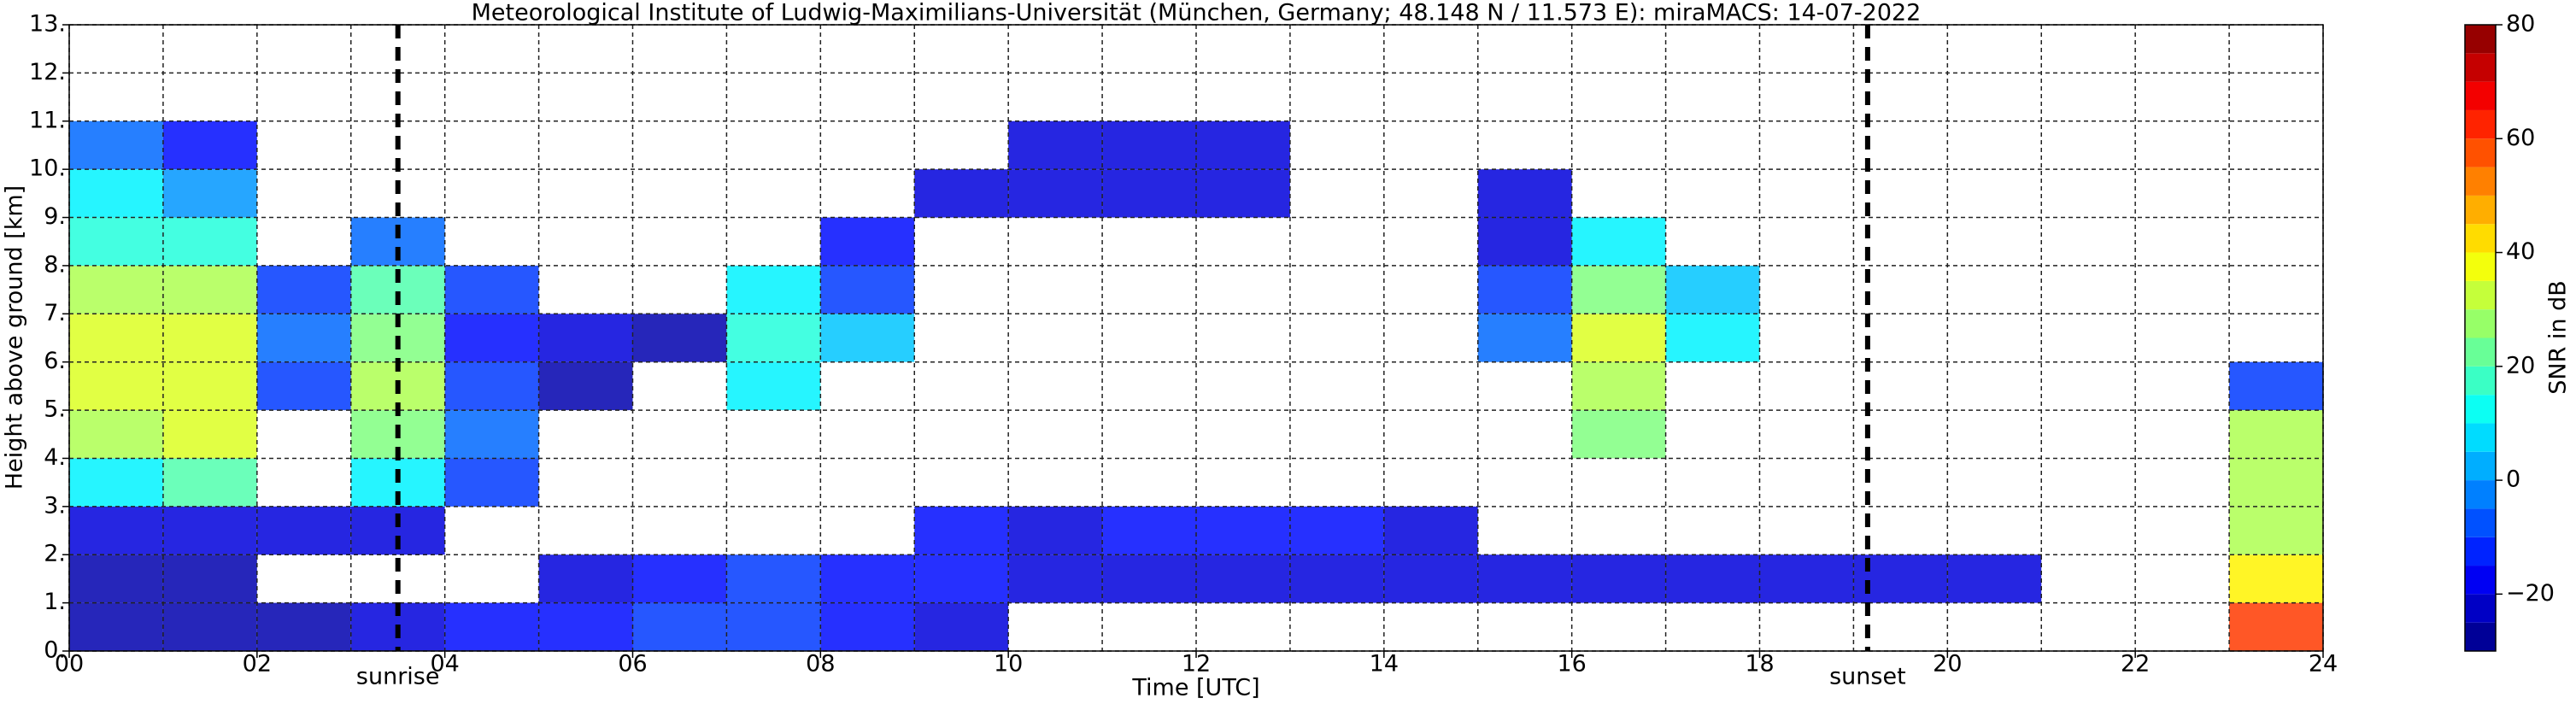 The width and height of the screenshot is (2576, 704). What do you see at coordinates (2323, 664) in the screenshot?
I see `x-tick-label: 24` at bounding box center [2323, 664].